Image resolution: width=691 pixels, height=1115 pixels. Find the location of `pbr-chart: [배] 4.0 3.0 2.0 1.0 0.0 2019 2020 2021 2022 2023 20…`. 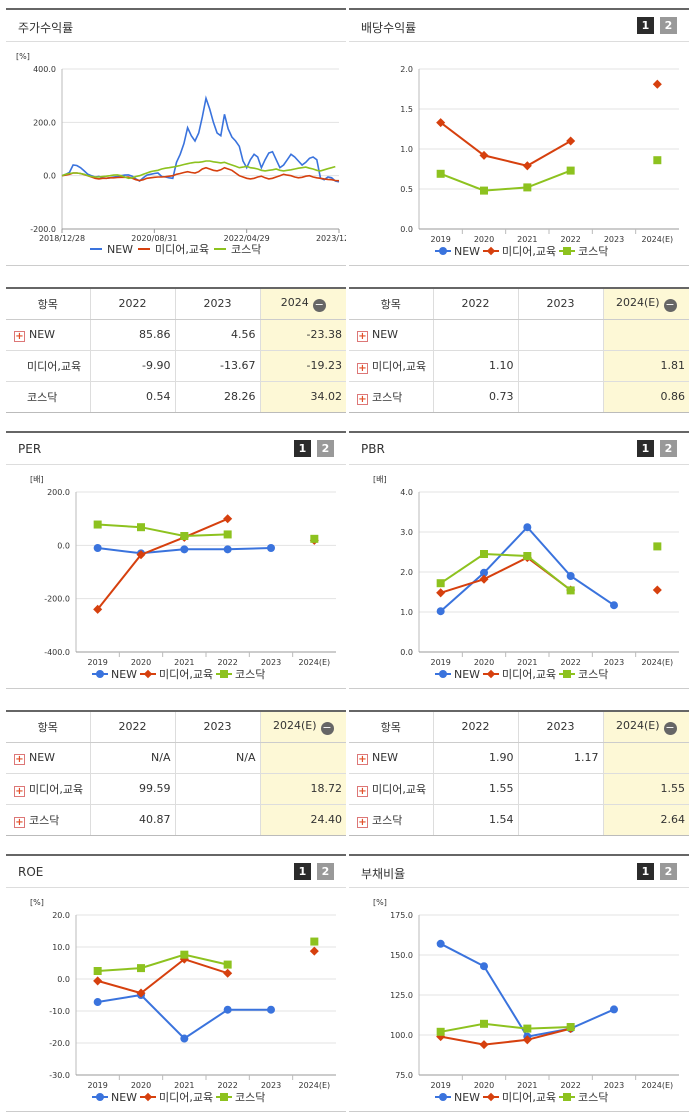

pbr-chart: [배] 4.0 3.0 2.0 1.0 0.0 2019 2020 2021 2022 2023 20… is located at coordinates (526, 578).